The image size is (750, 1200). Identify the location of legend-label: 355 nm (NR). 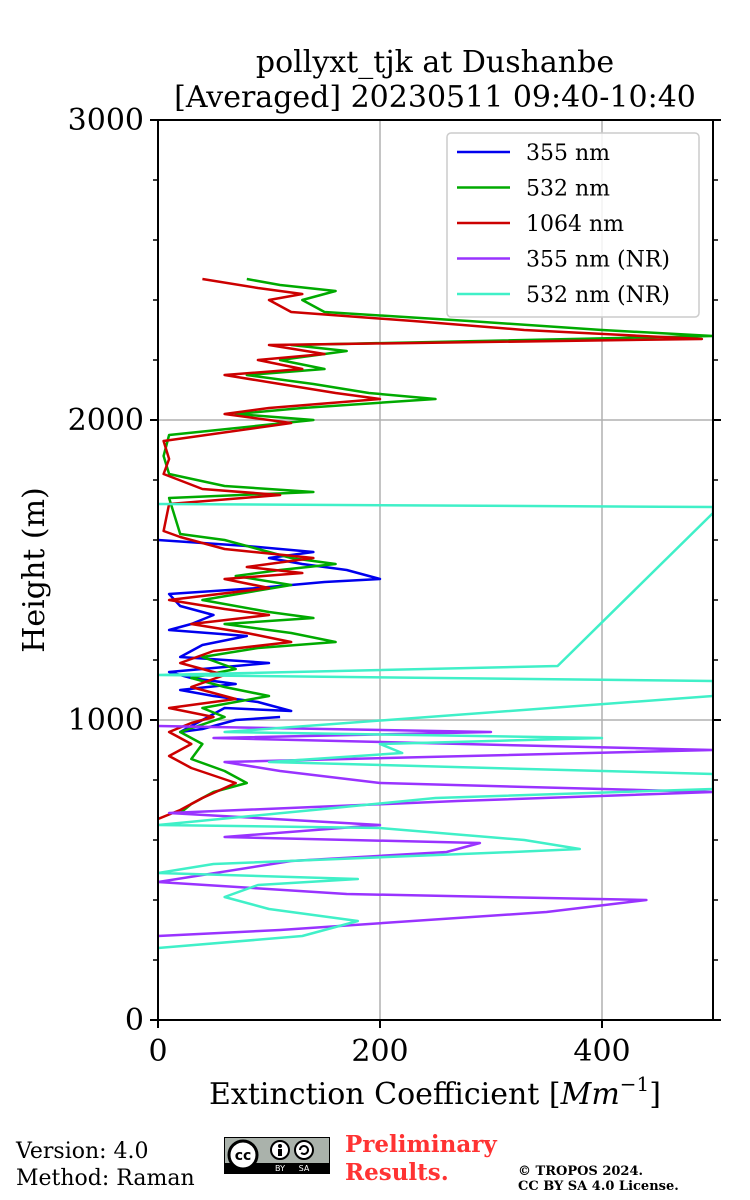
(598, 260).